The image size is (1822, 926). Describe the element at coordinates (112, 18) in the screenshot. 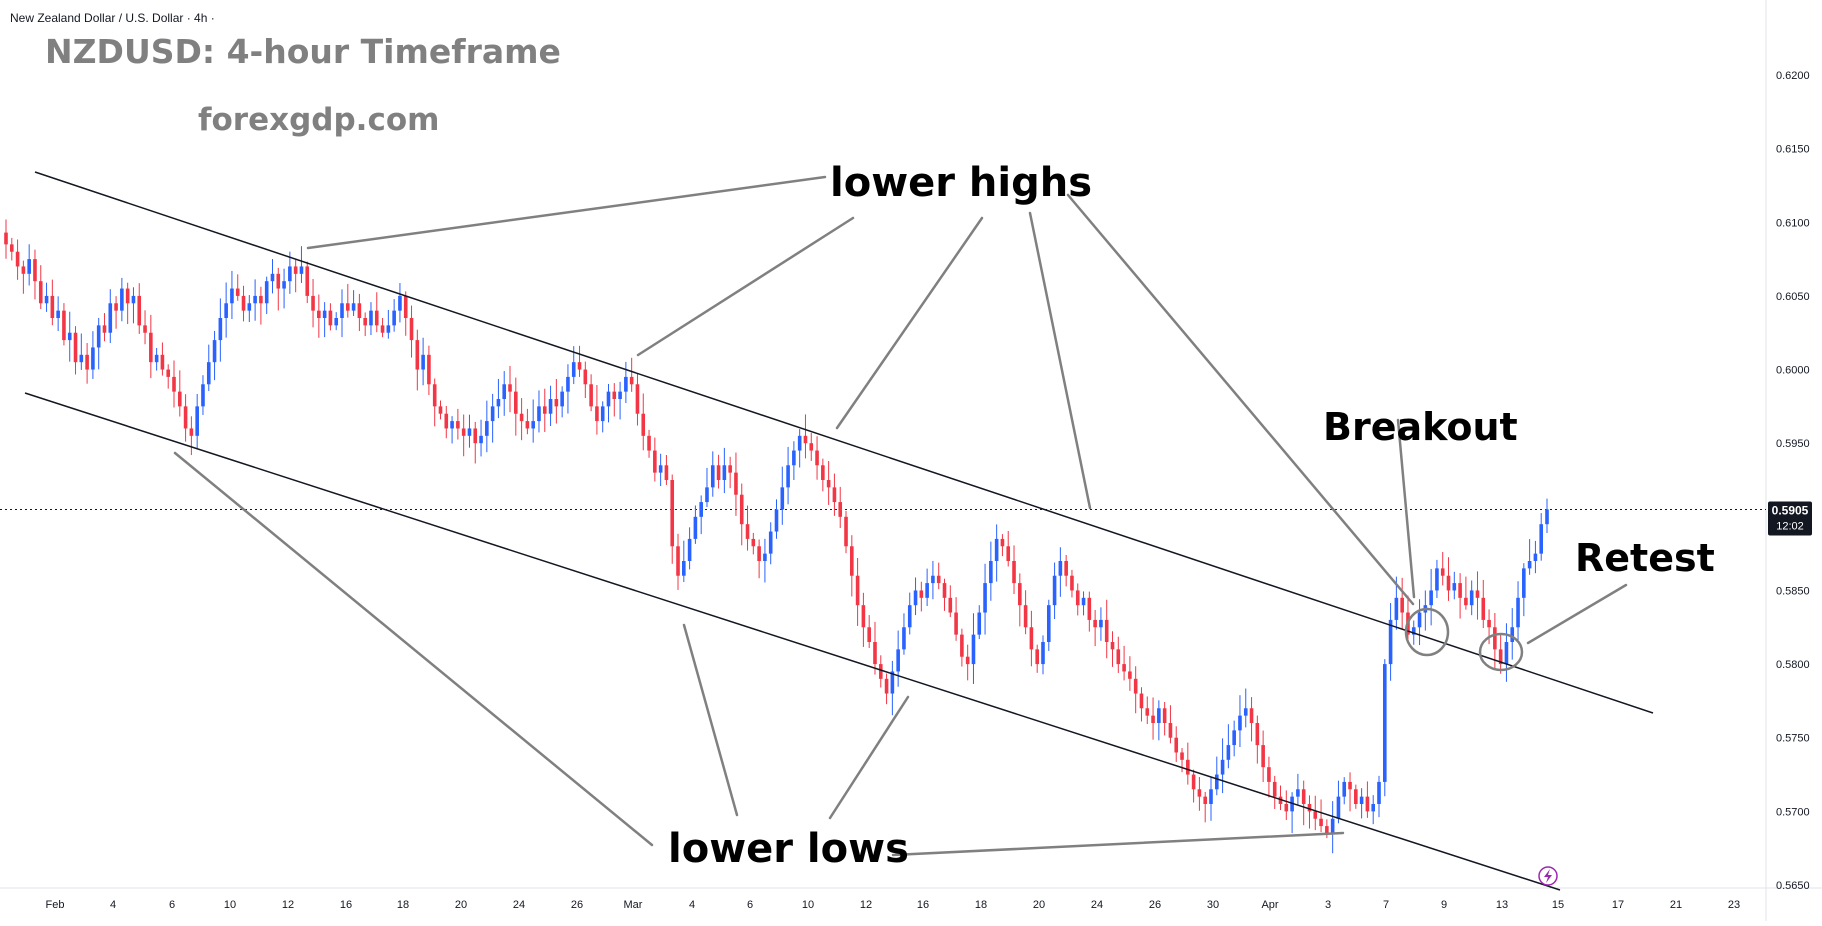

I see `symbol-line: New Zealand Dollar / U.S. Dollar · 4h ·` at that location.